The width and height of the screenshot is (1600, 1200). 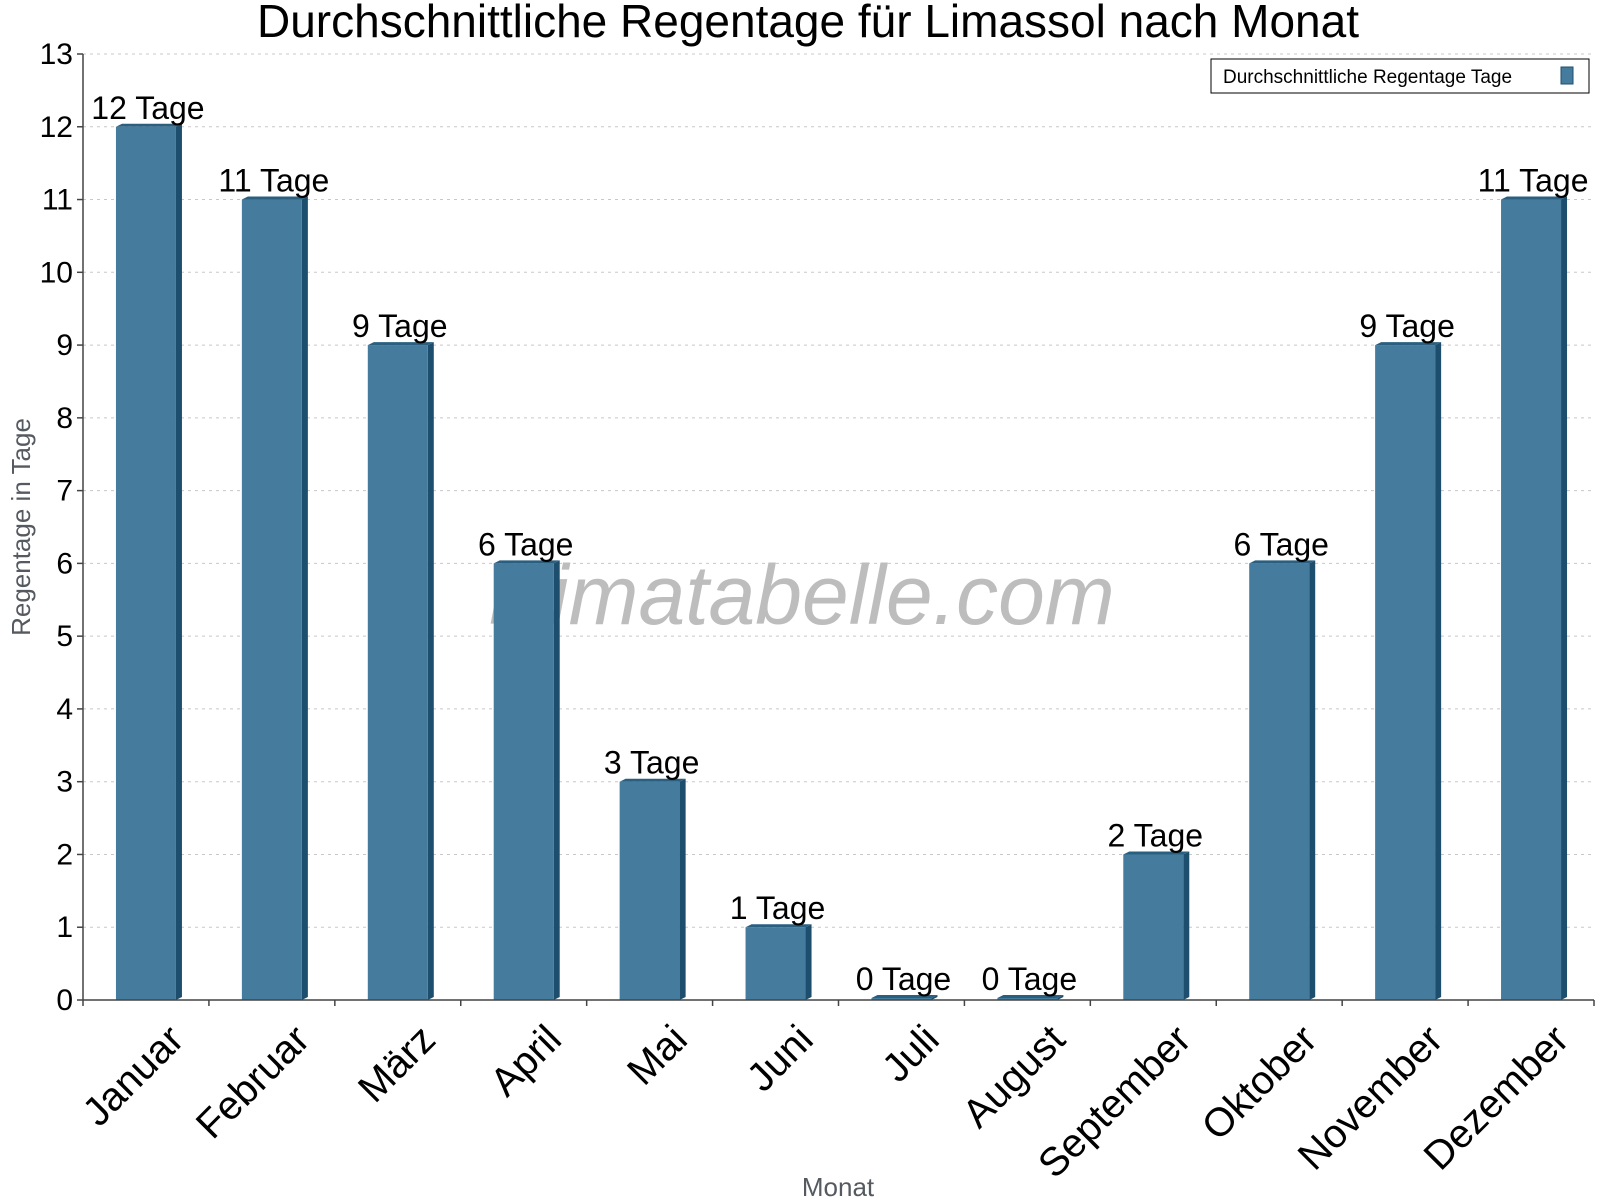 I want to click on legend-entry-label: Durchschnittliche Regentage Tage, so click(x=1367, y=77).